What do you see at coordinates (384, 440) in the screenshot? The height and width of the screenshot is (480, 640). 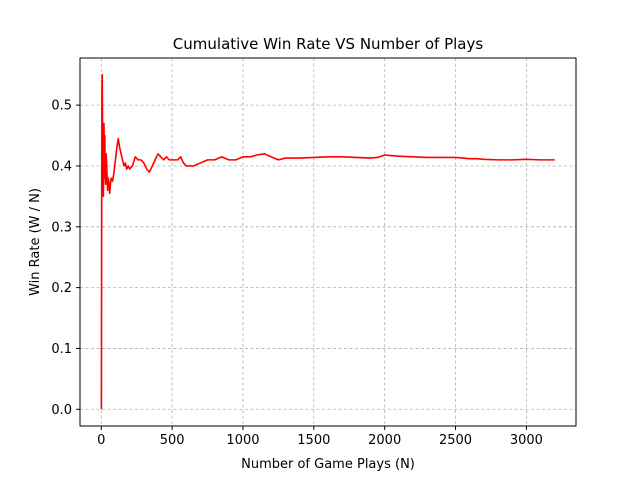 I see `x-tick-label: 2000` at bounding box center [384, 440].